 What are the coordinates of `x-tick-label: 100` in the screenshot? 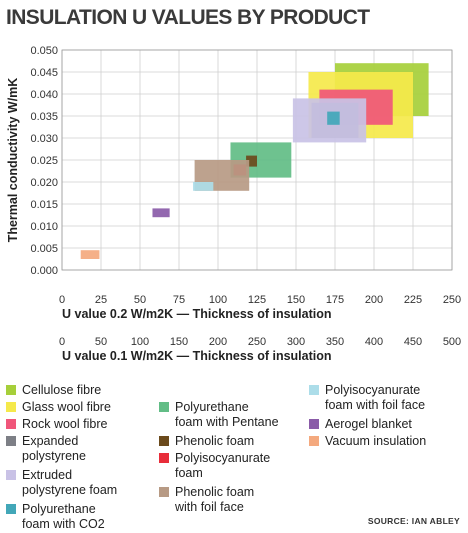 It's located at (218, 300).